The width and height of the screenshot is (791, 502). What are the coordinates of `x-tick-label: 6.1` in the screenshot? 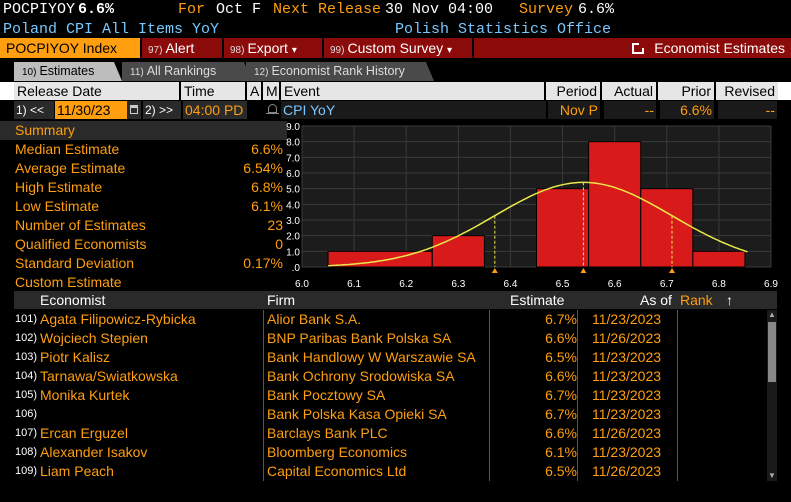 It's located at (354, 284).